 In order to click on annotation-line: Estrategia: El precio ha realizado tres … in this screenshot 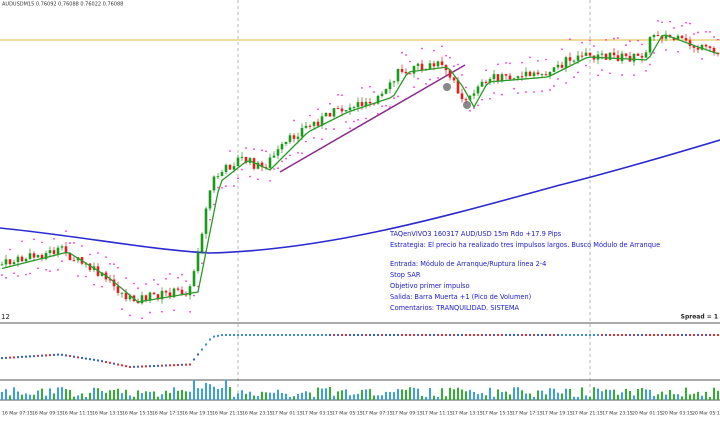, I will do `click(525, 245)`.